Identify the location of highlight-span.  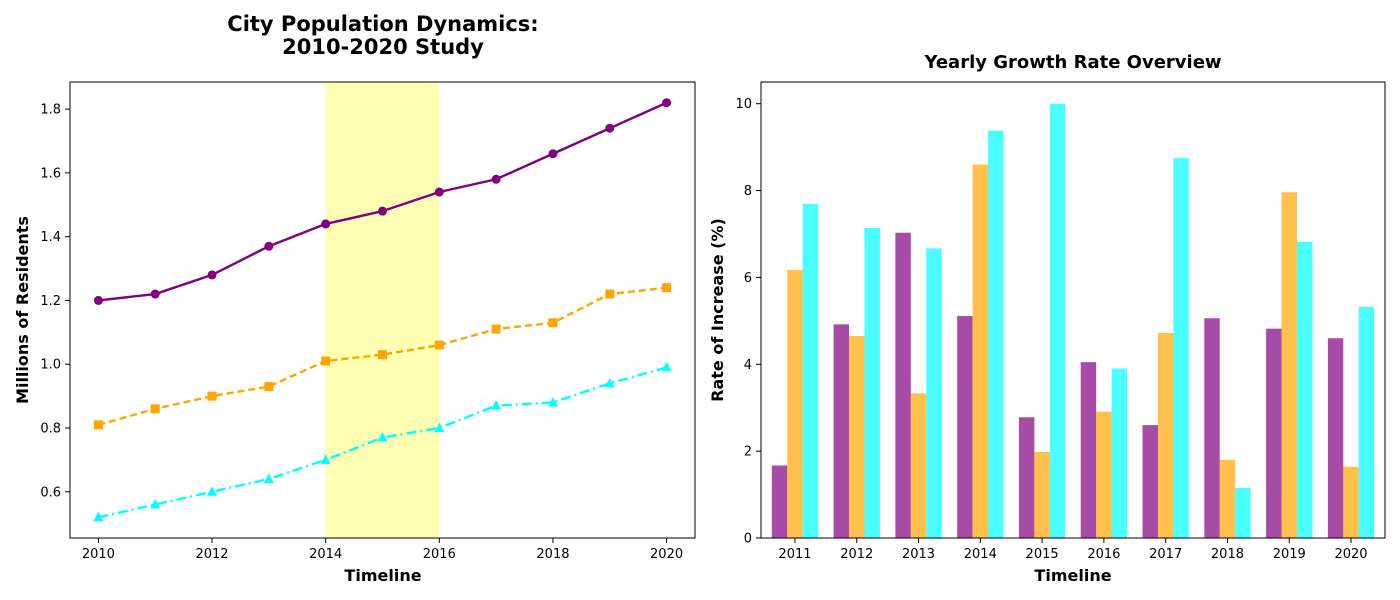
(382, 310).